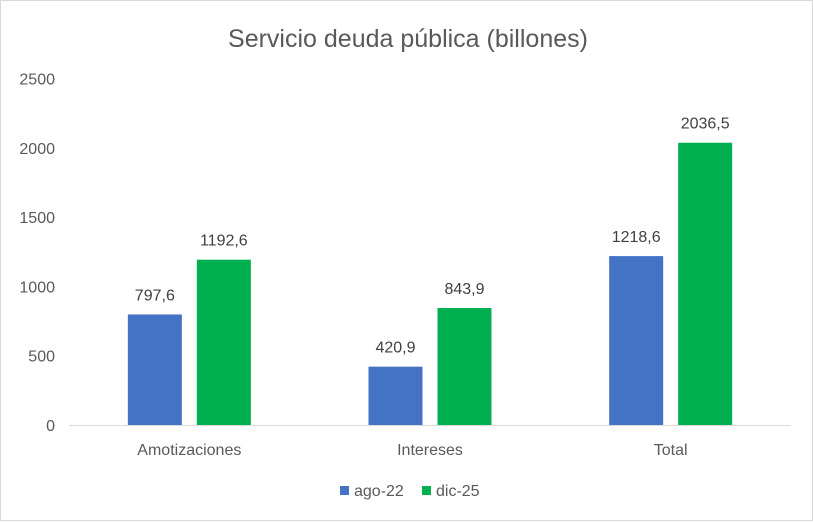 This screenshot has height=522, width=813. What do you see at coordinates (671, 450) in the screenshot?
I see `x-category-label: Total` at bounding box center [671, 450].